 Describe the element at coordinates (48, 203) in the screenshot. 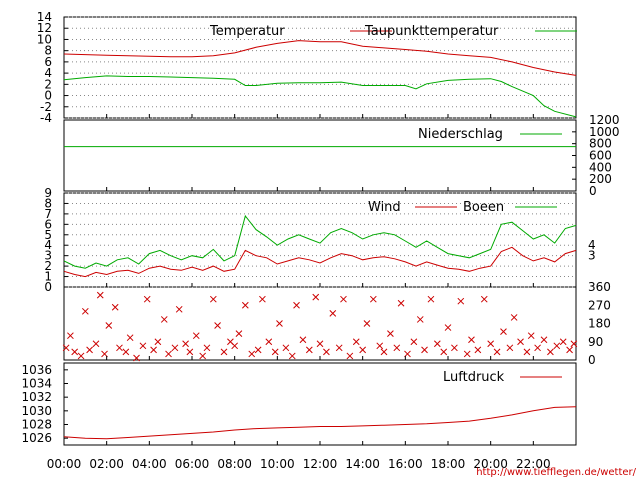

I see `wind-y-tick: 8` at that location.